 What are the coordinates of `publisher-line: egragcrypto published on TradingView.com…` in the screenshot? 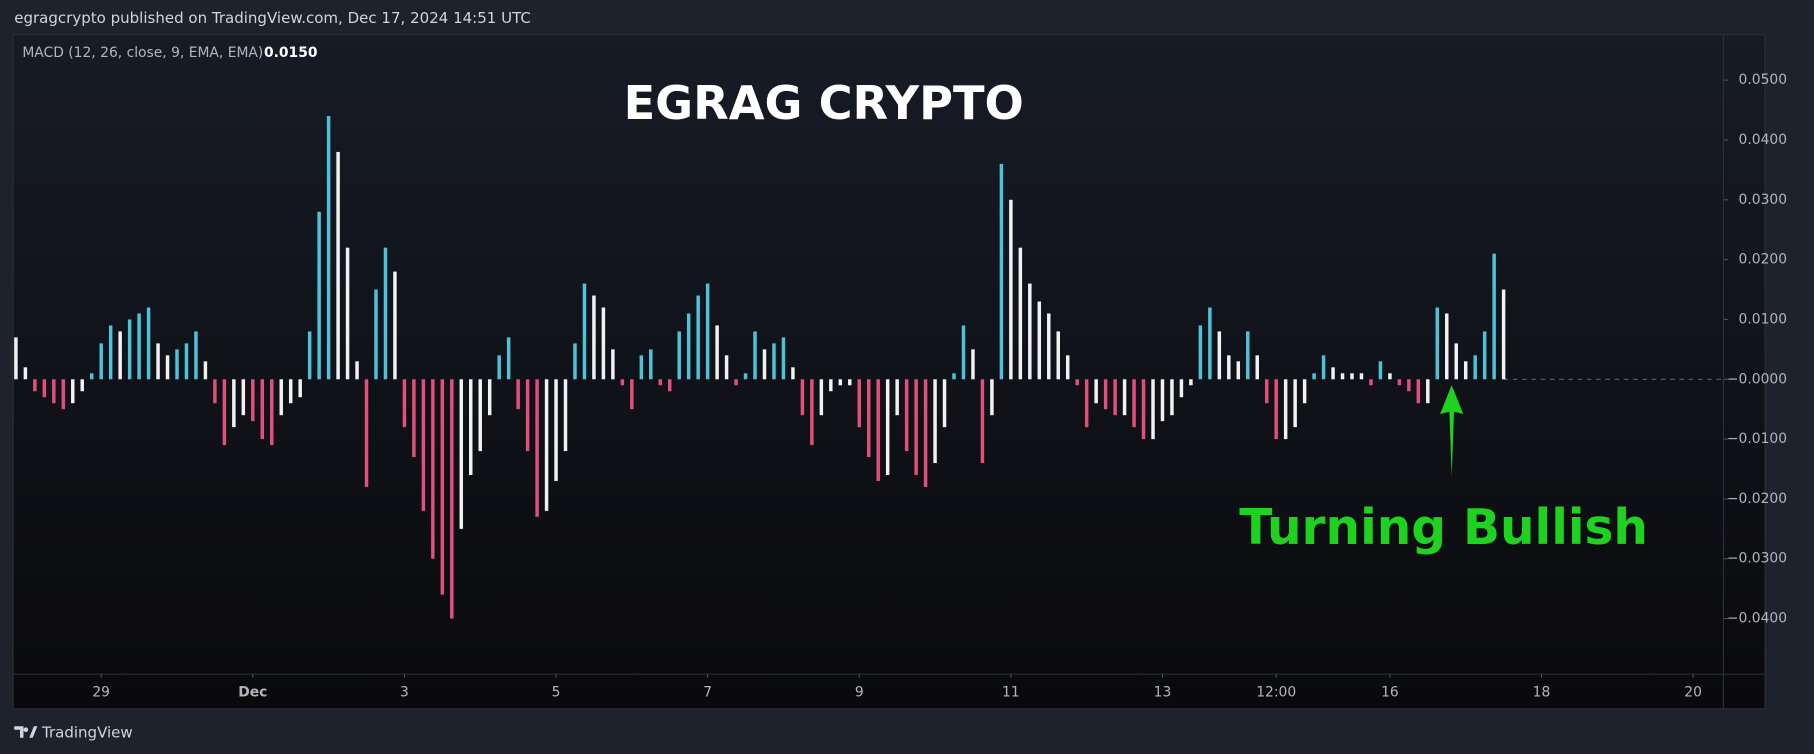 It's located at (272, 18).